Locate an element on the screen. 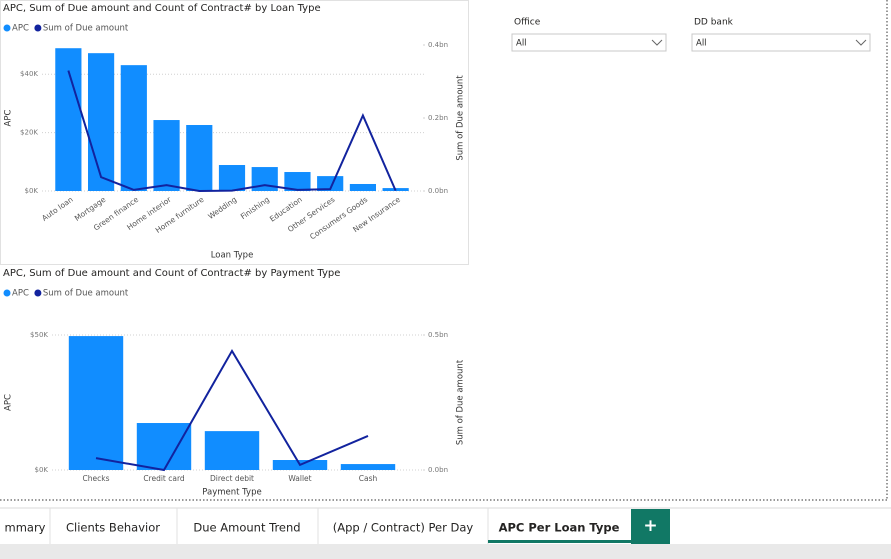 This screenshot has width=891, height=559. slicer-label: DD bank is located at coordinates (714, 23).